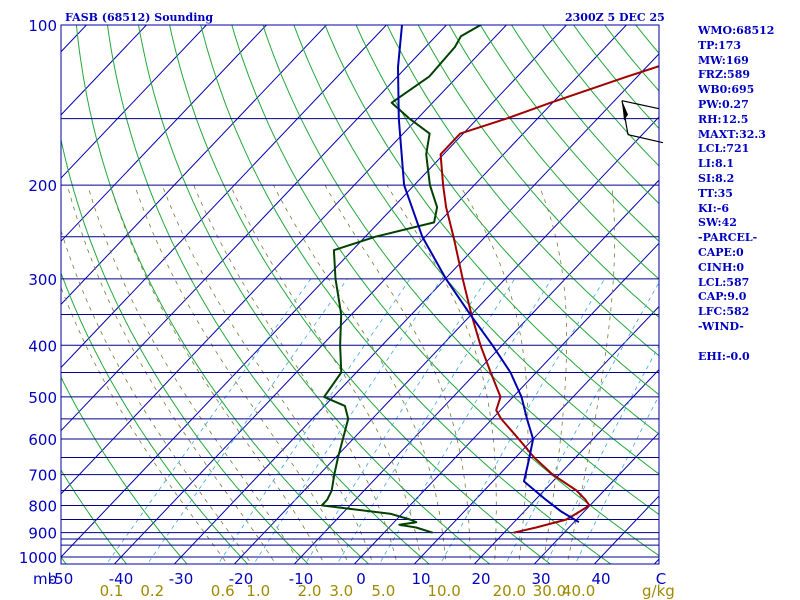 The width and height of the screenshot is (800, 600). What do you see at coordinates (341, 591) in the screenshot?
I see `mixing-ratio-tick-label: 3.0` at bounding box center [341, 591].